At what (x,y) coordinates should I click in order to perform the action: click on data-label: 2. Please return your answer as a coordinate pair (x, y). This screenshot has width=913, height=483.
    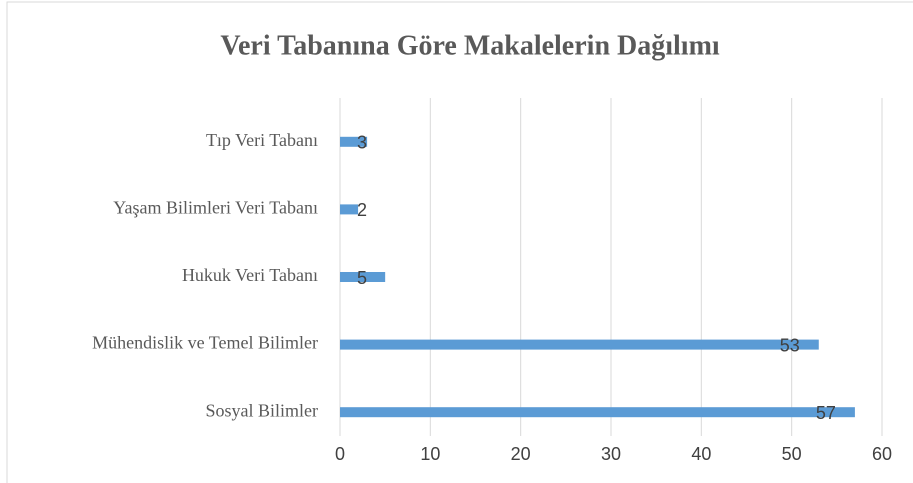
    Looking at the image, I should click on (362, 210).